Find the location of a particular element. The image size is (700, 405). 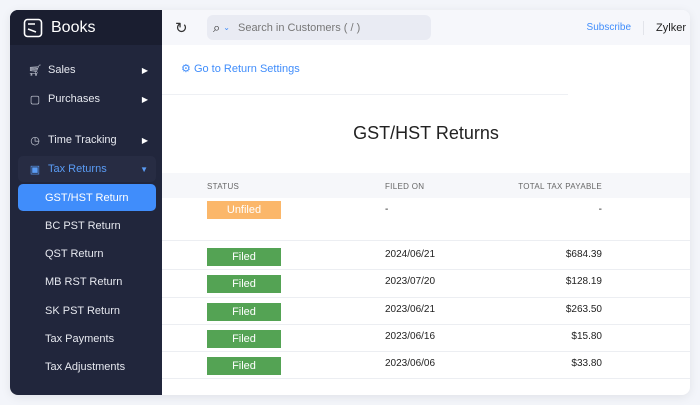

tax-icon: ▣ is located at coordinates (35, 169).